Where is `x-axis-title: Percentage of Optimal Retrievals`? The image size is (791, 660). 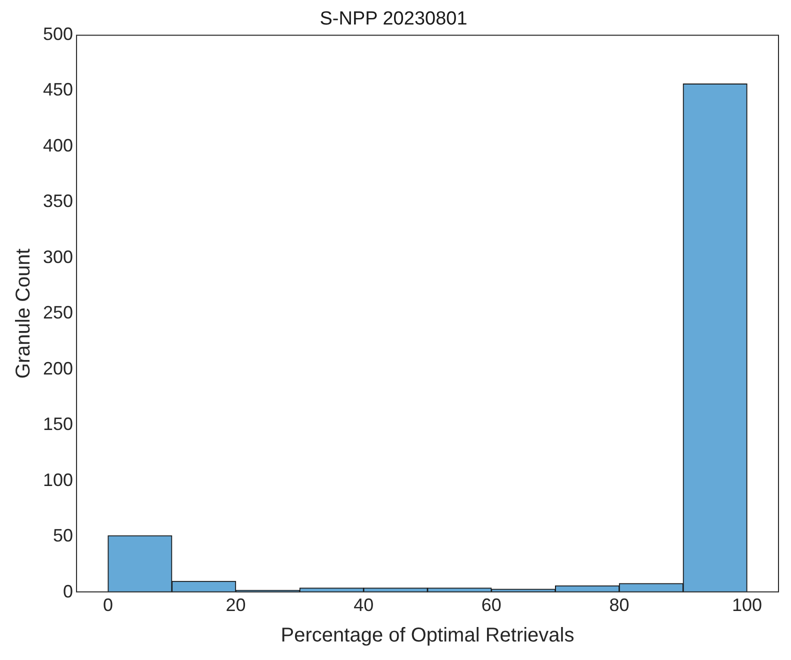 x-axis-title: Percentage of Optimal Retrievals is located at coordinates (427, 635).